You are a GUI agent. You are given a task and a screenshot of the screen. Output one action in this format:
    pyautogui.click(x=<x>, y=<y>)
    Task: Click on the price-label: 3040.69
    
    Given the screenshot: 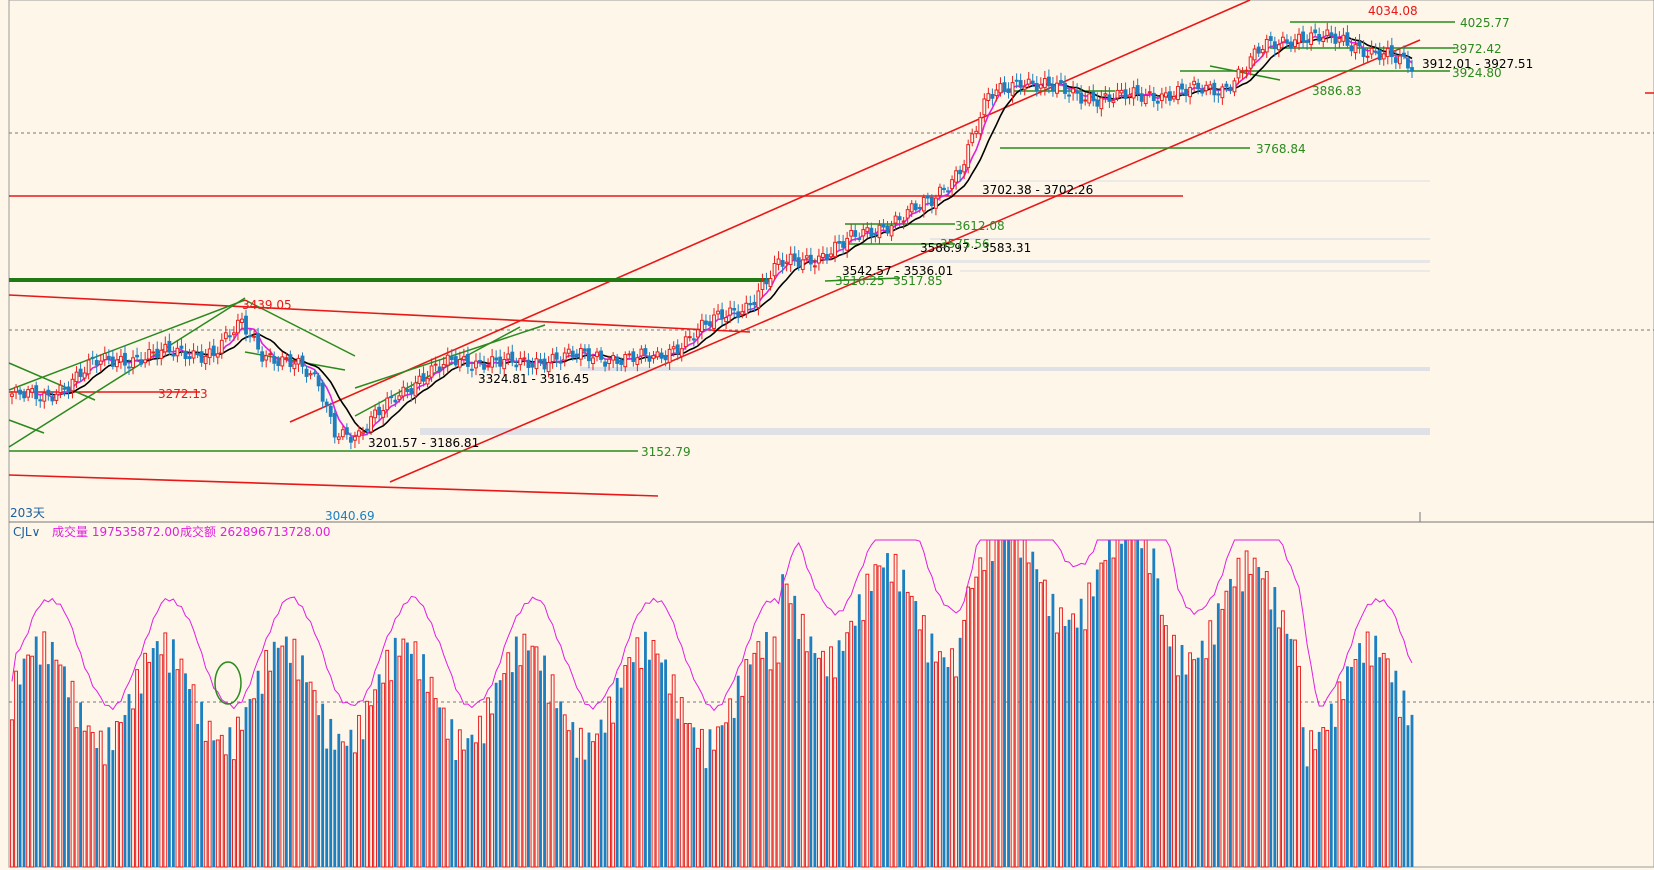 What is the action you would take?
    pyautogui.click(x=350, y=516)
    